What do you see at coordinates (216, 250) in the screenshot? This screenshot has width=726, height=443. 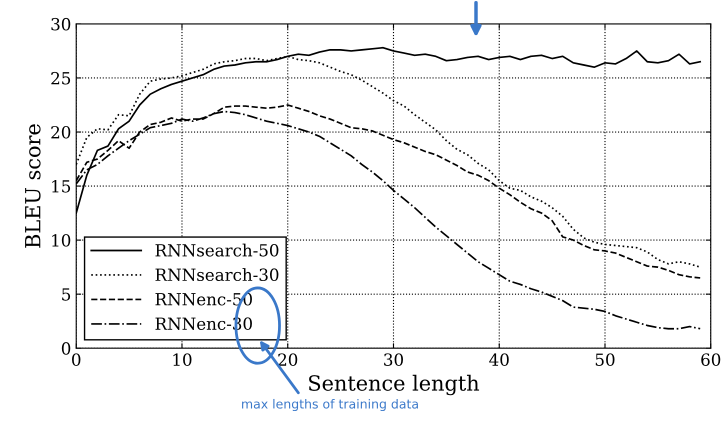 I see `legend-label: RNNsearch-50` at bounding box center [216, 250].